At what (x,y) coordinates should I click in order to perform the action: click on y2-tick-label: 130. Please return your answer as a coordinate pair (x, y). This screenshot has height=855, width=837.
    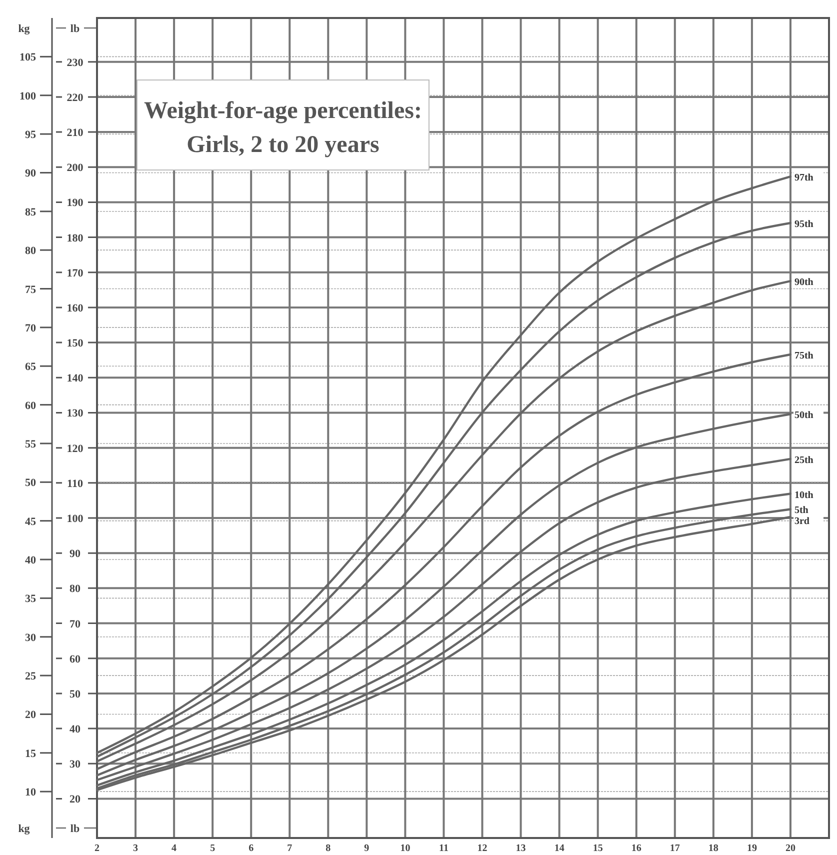
    Looking at the image, I should click on (75, 414).